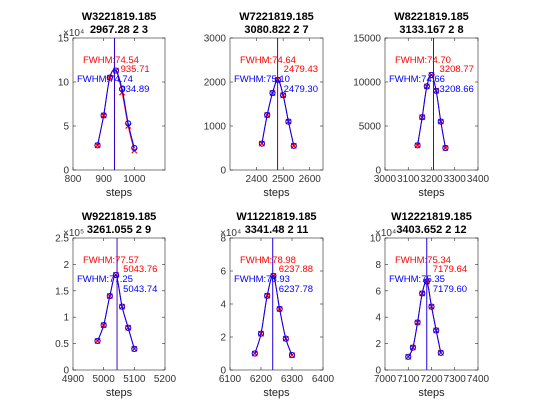  Describe the element at coordinates (119, 17) in the screenshot. I see `subplot-title: W3221819.185` at that location.